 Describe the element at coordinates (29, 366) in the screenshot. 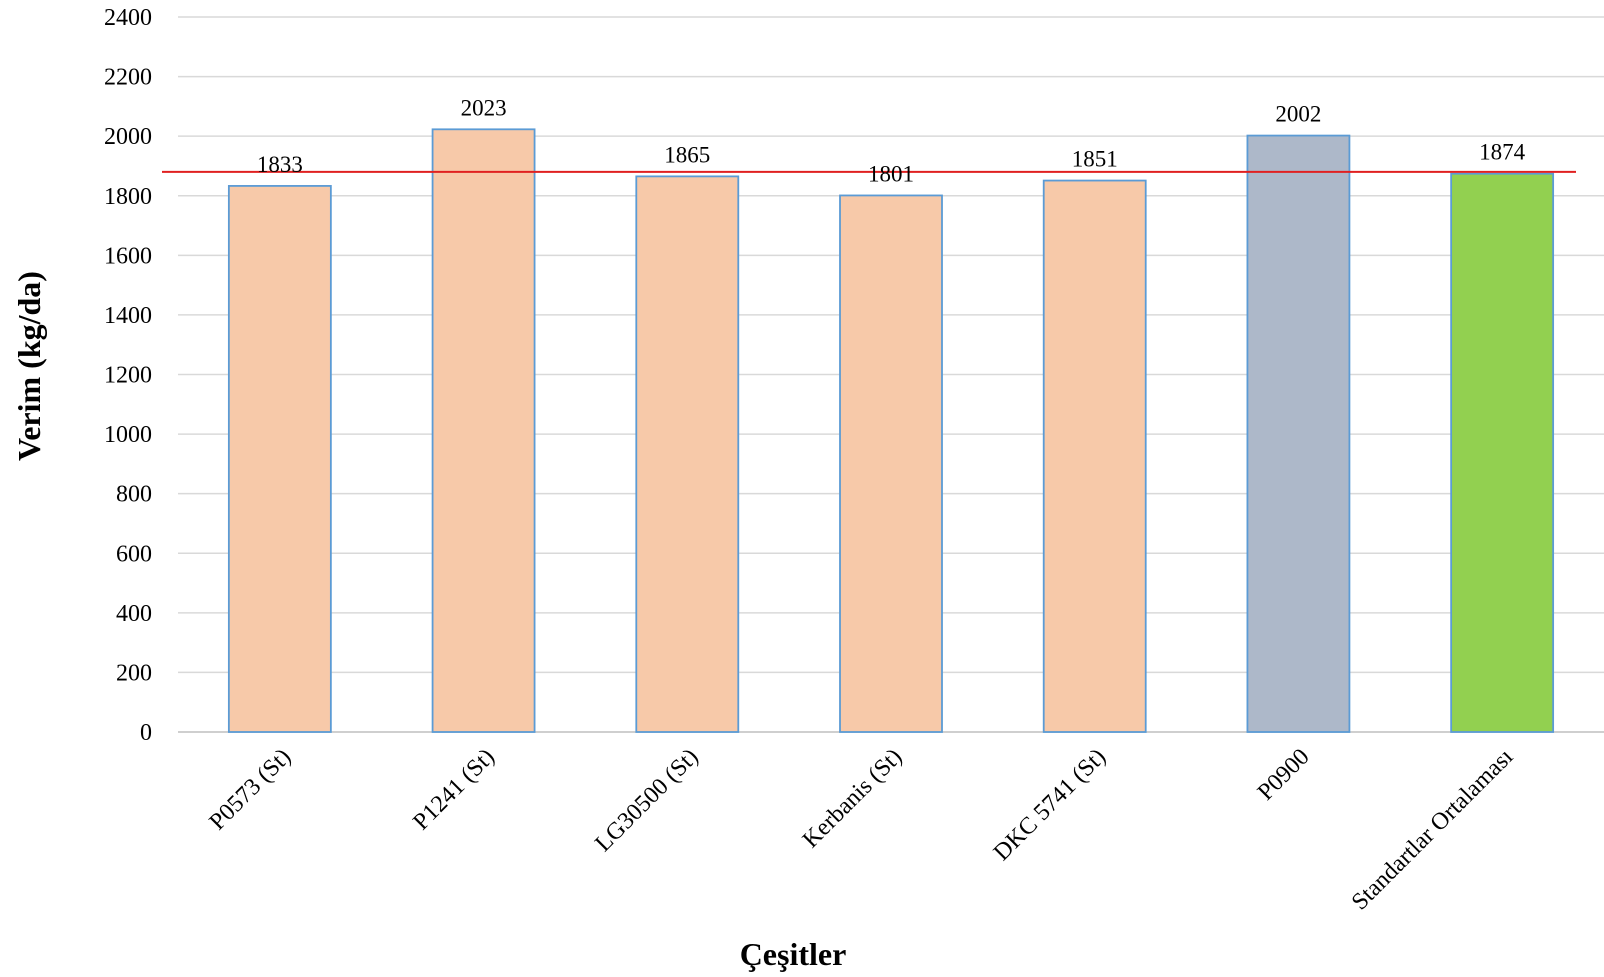

I see `y-axis-title: Verim (kg/da)` at that location.